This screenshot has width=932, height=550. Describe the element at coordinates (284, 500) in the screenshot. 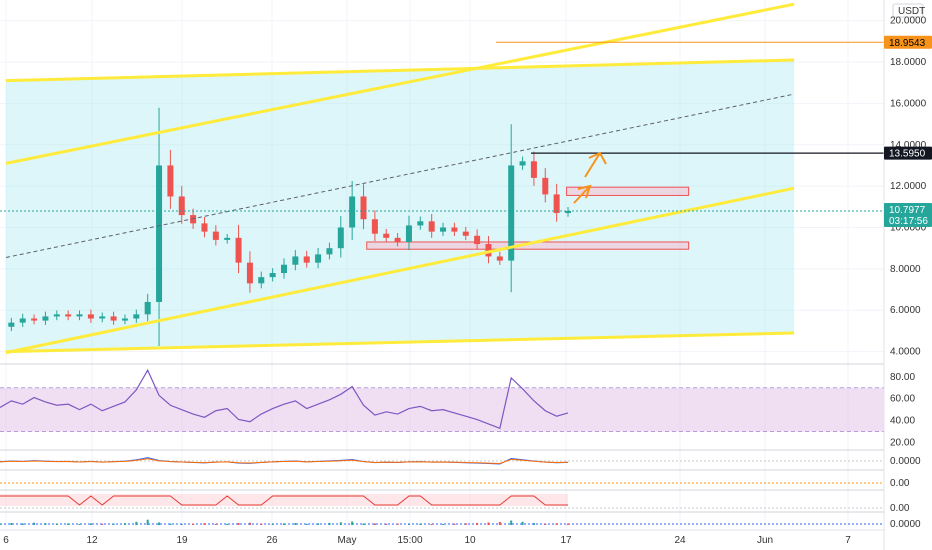

I see `stoch-band` at that location.